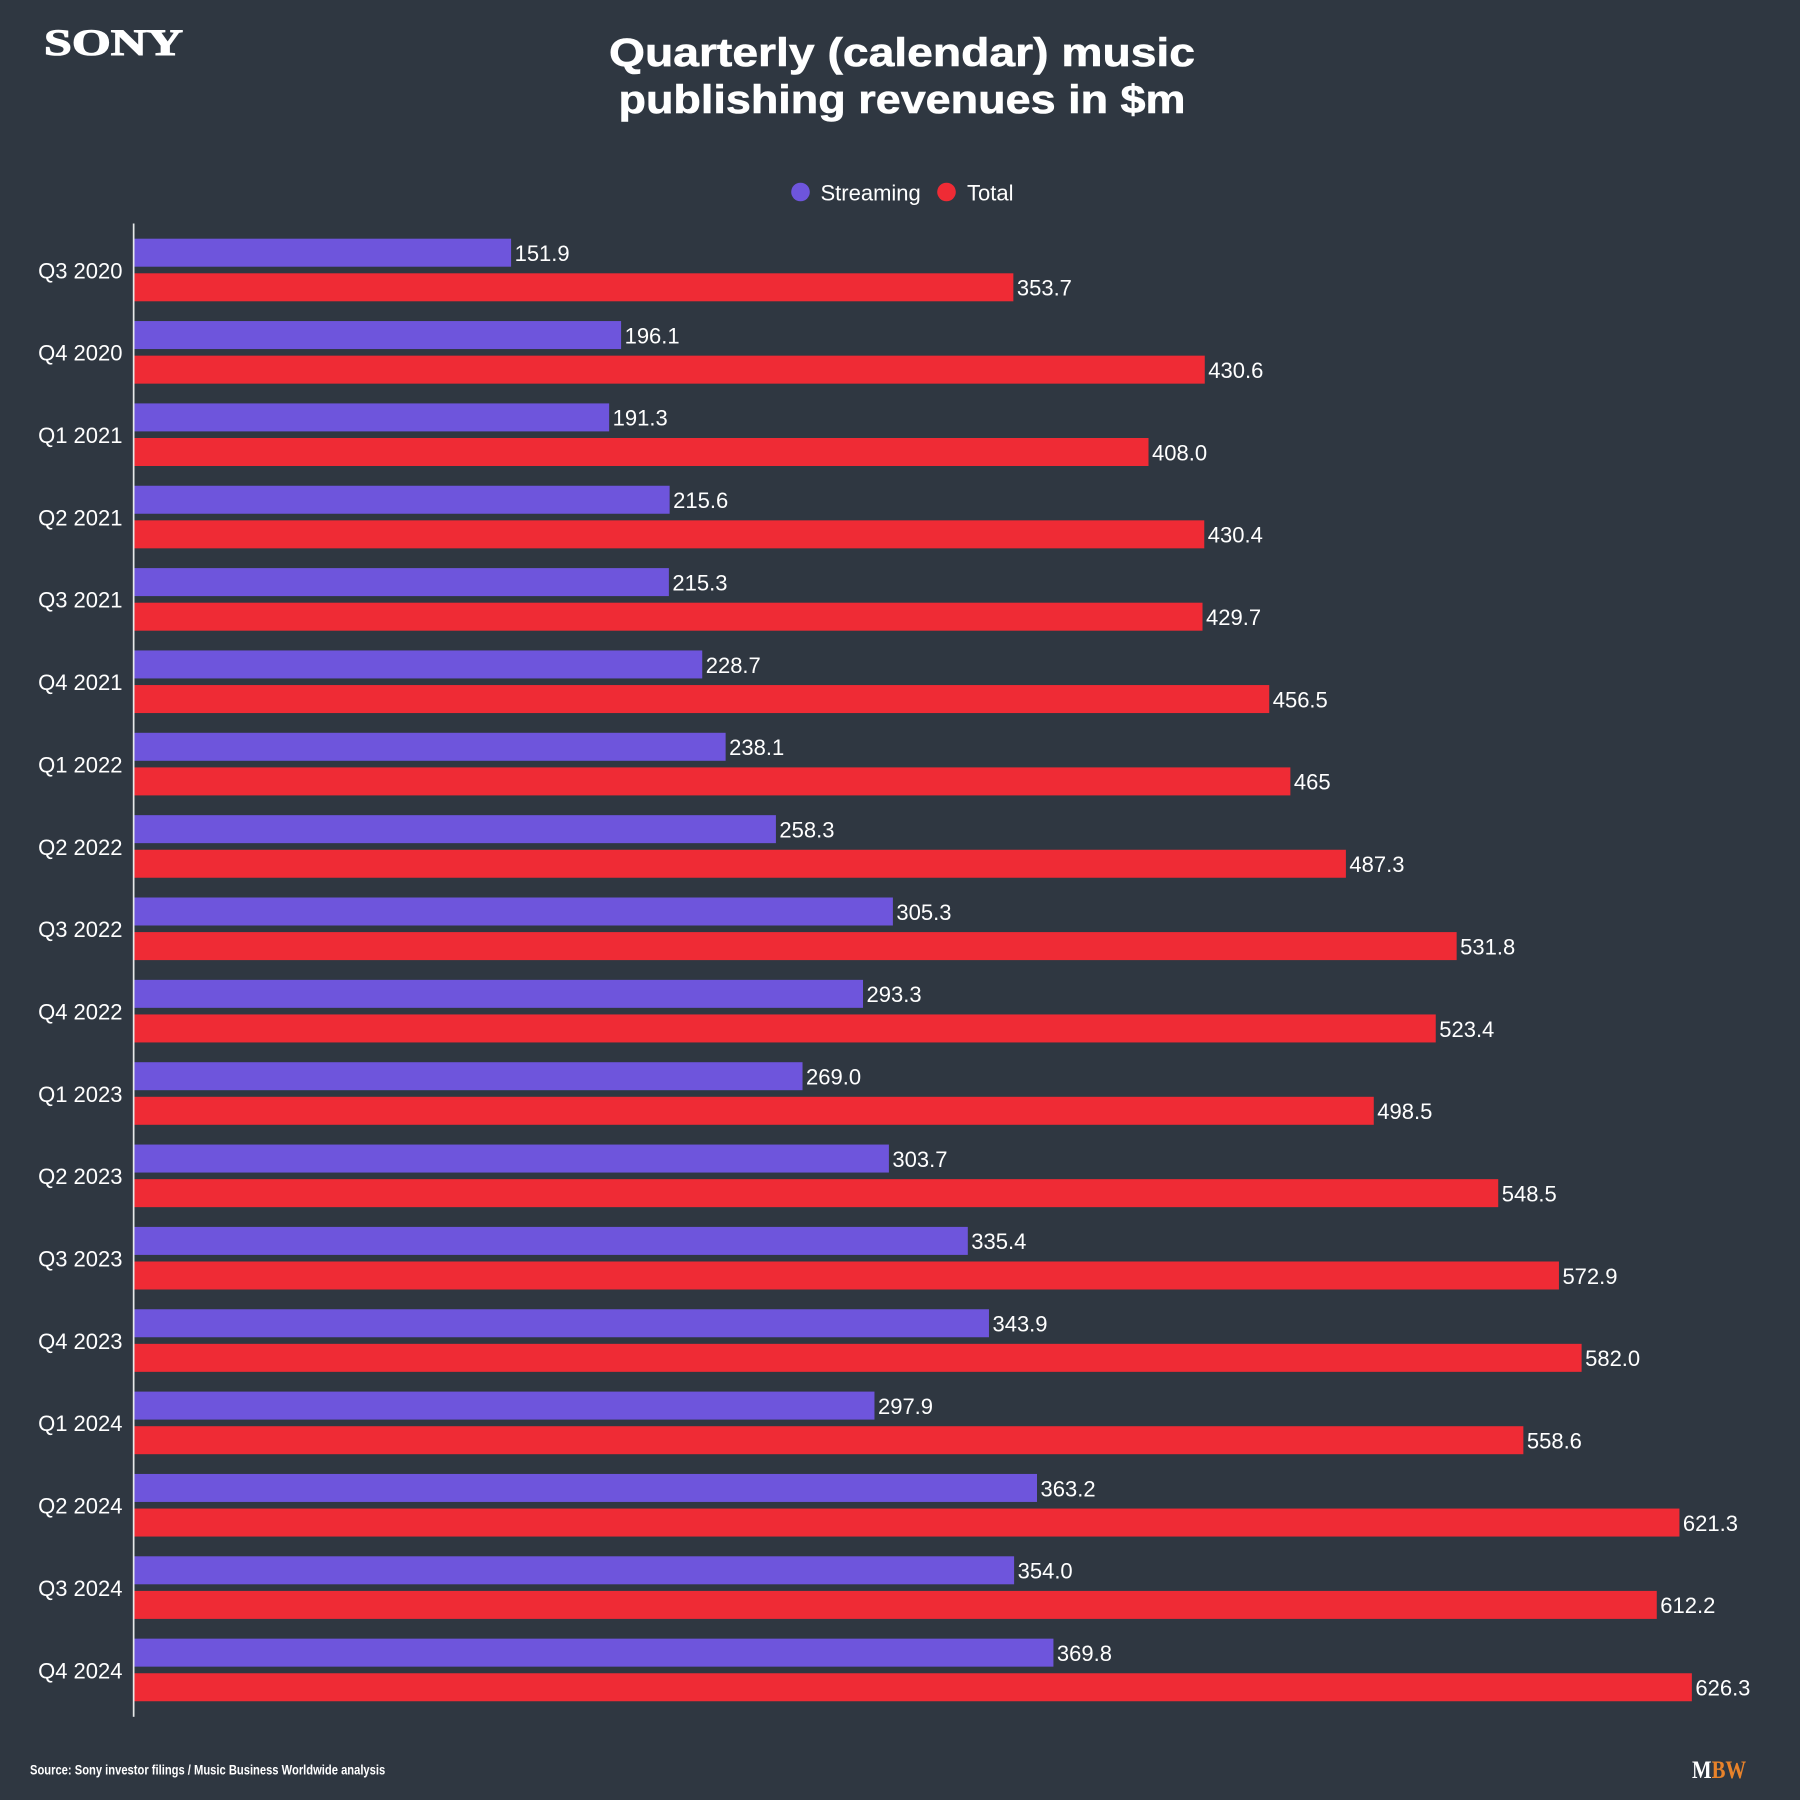  Describe the element at coordinates (80, 1341) in the screenshot. I see `svg-text: Q4 2023` at that location.